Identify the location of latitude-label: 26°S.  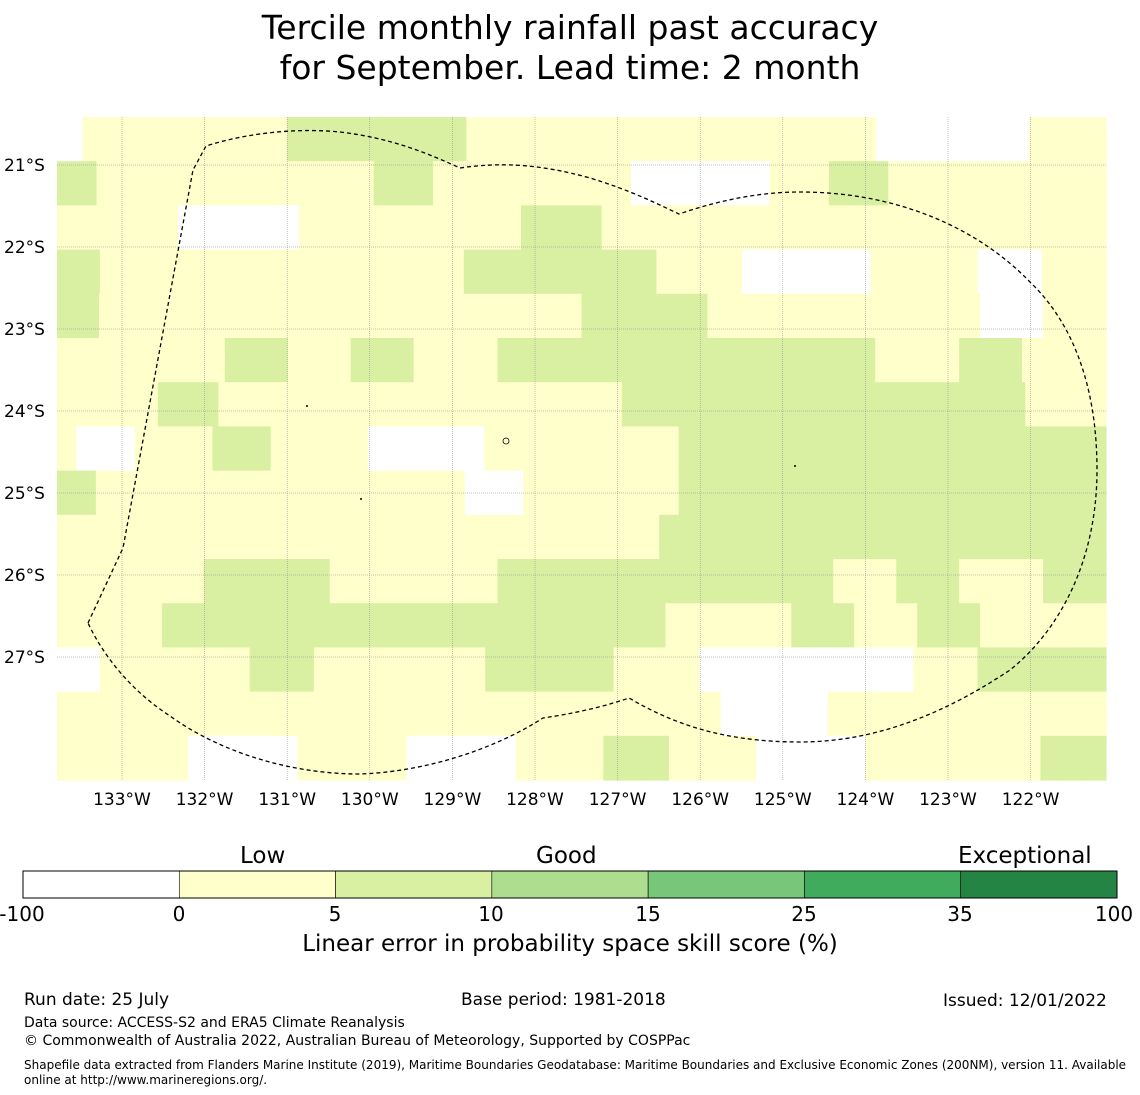
(24, 576).